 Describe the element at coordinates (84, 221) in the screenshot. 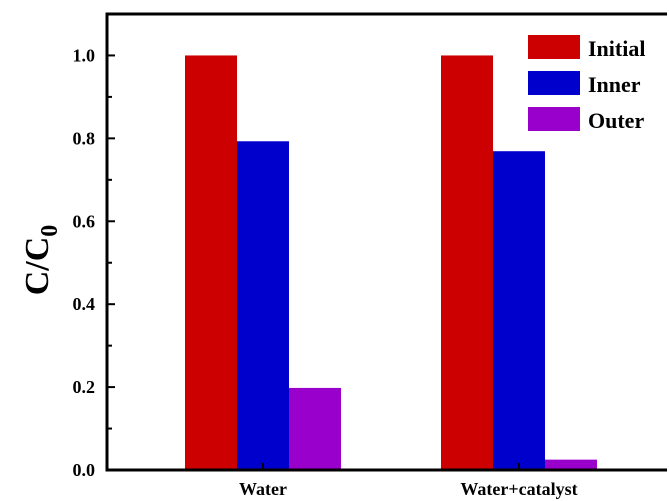

I see `y-tick-label-4: 0.6` at that location.